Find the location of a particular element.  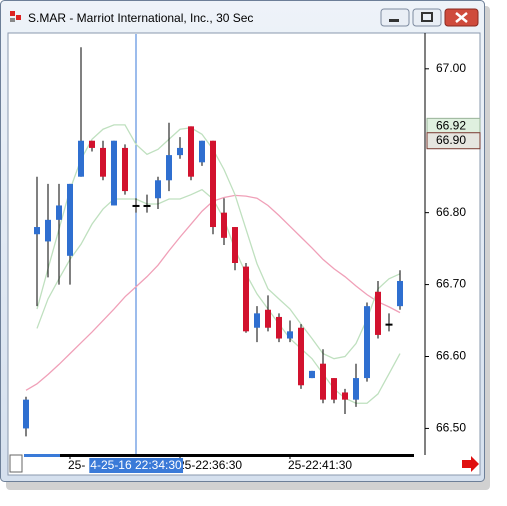

minimize-button is located at coordinates (395, 17).